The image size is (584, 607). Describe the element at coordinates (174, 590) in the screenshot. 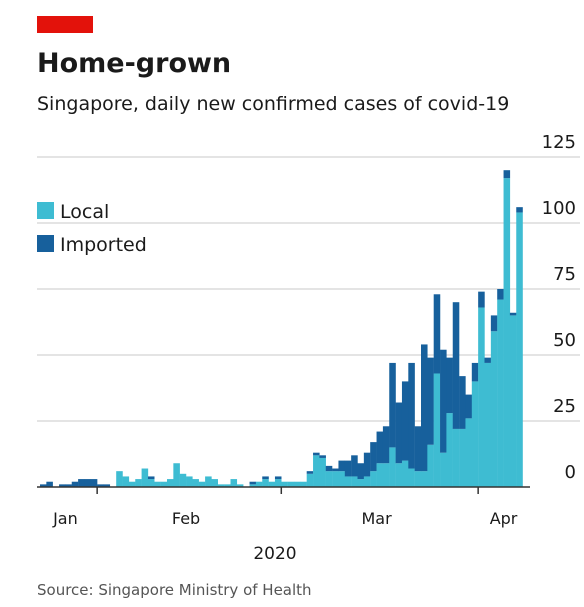

I see `source: Source: Singapore Ministry of Health` at that location.